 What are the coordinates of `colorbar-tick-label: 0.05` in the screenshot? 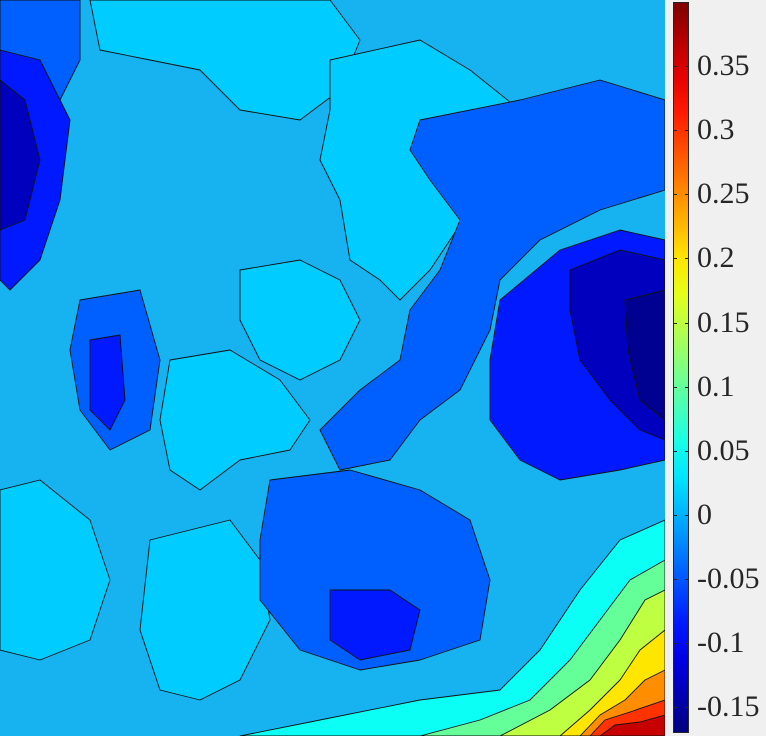 It's located at (723, 450).